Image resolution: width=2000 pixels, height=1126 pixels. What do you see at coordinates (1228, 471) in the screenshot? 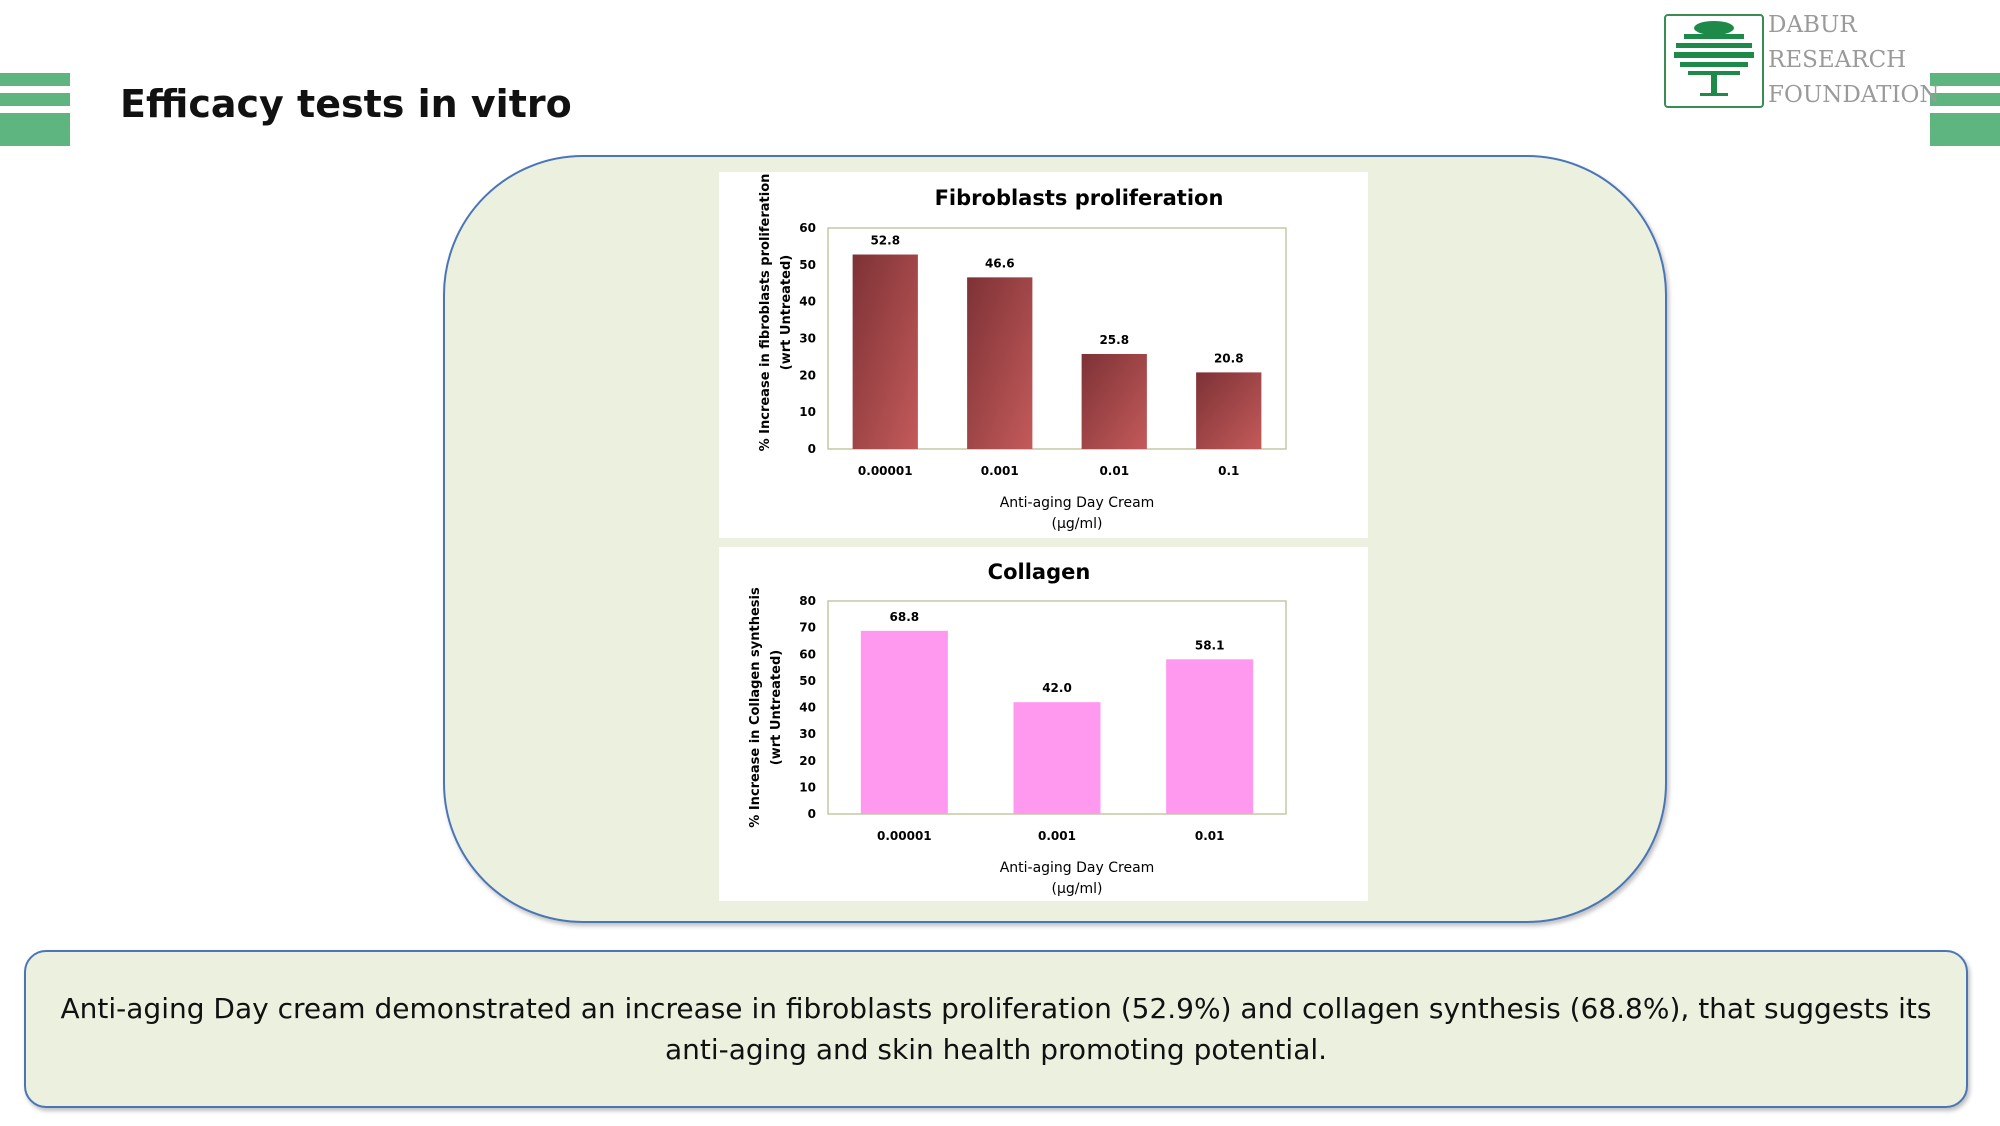
I see `fibroblast-category-label: 0.1` at bounding box center [1228, 471].